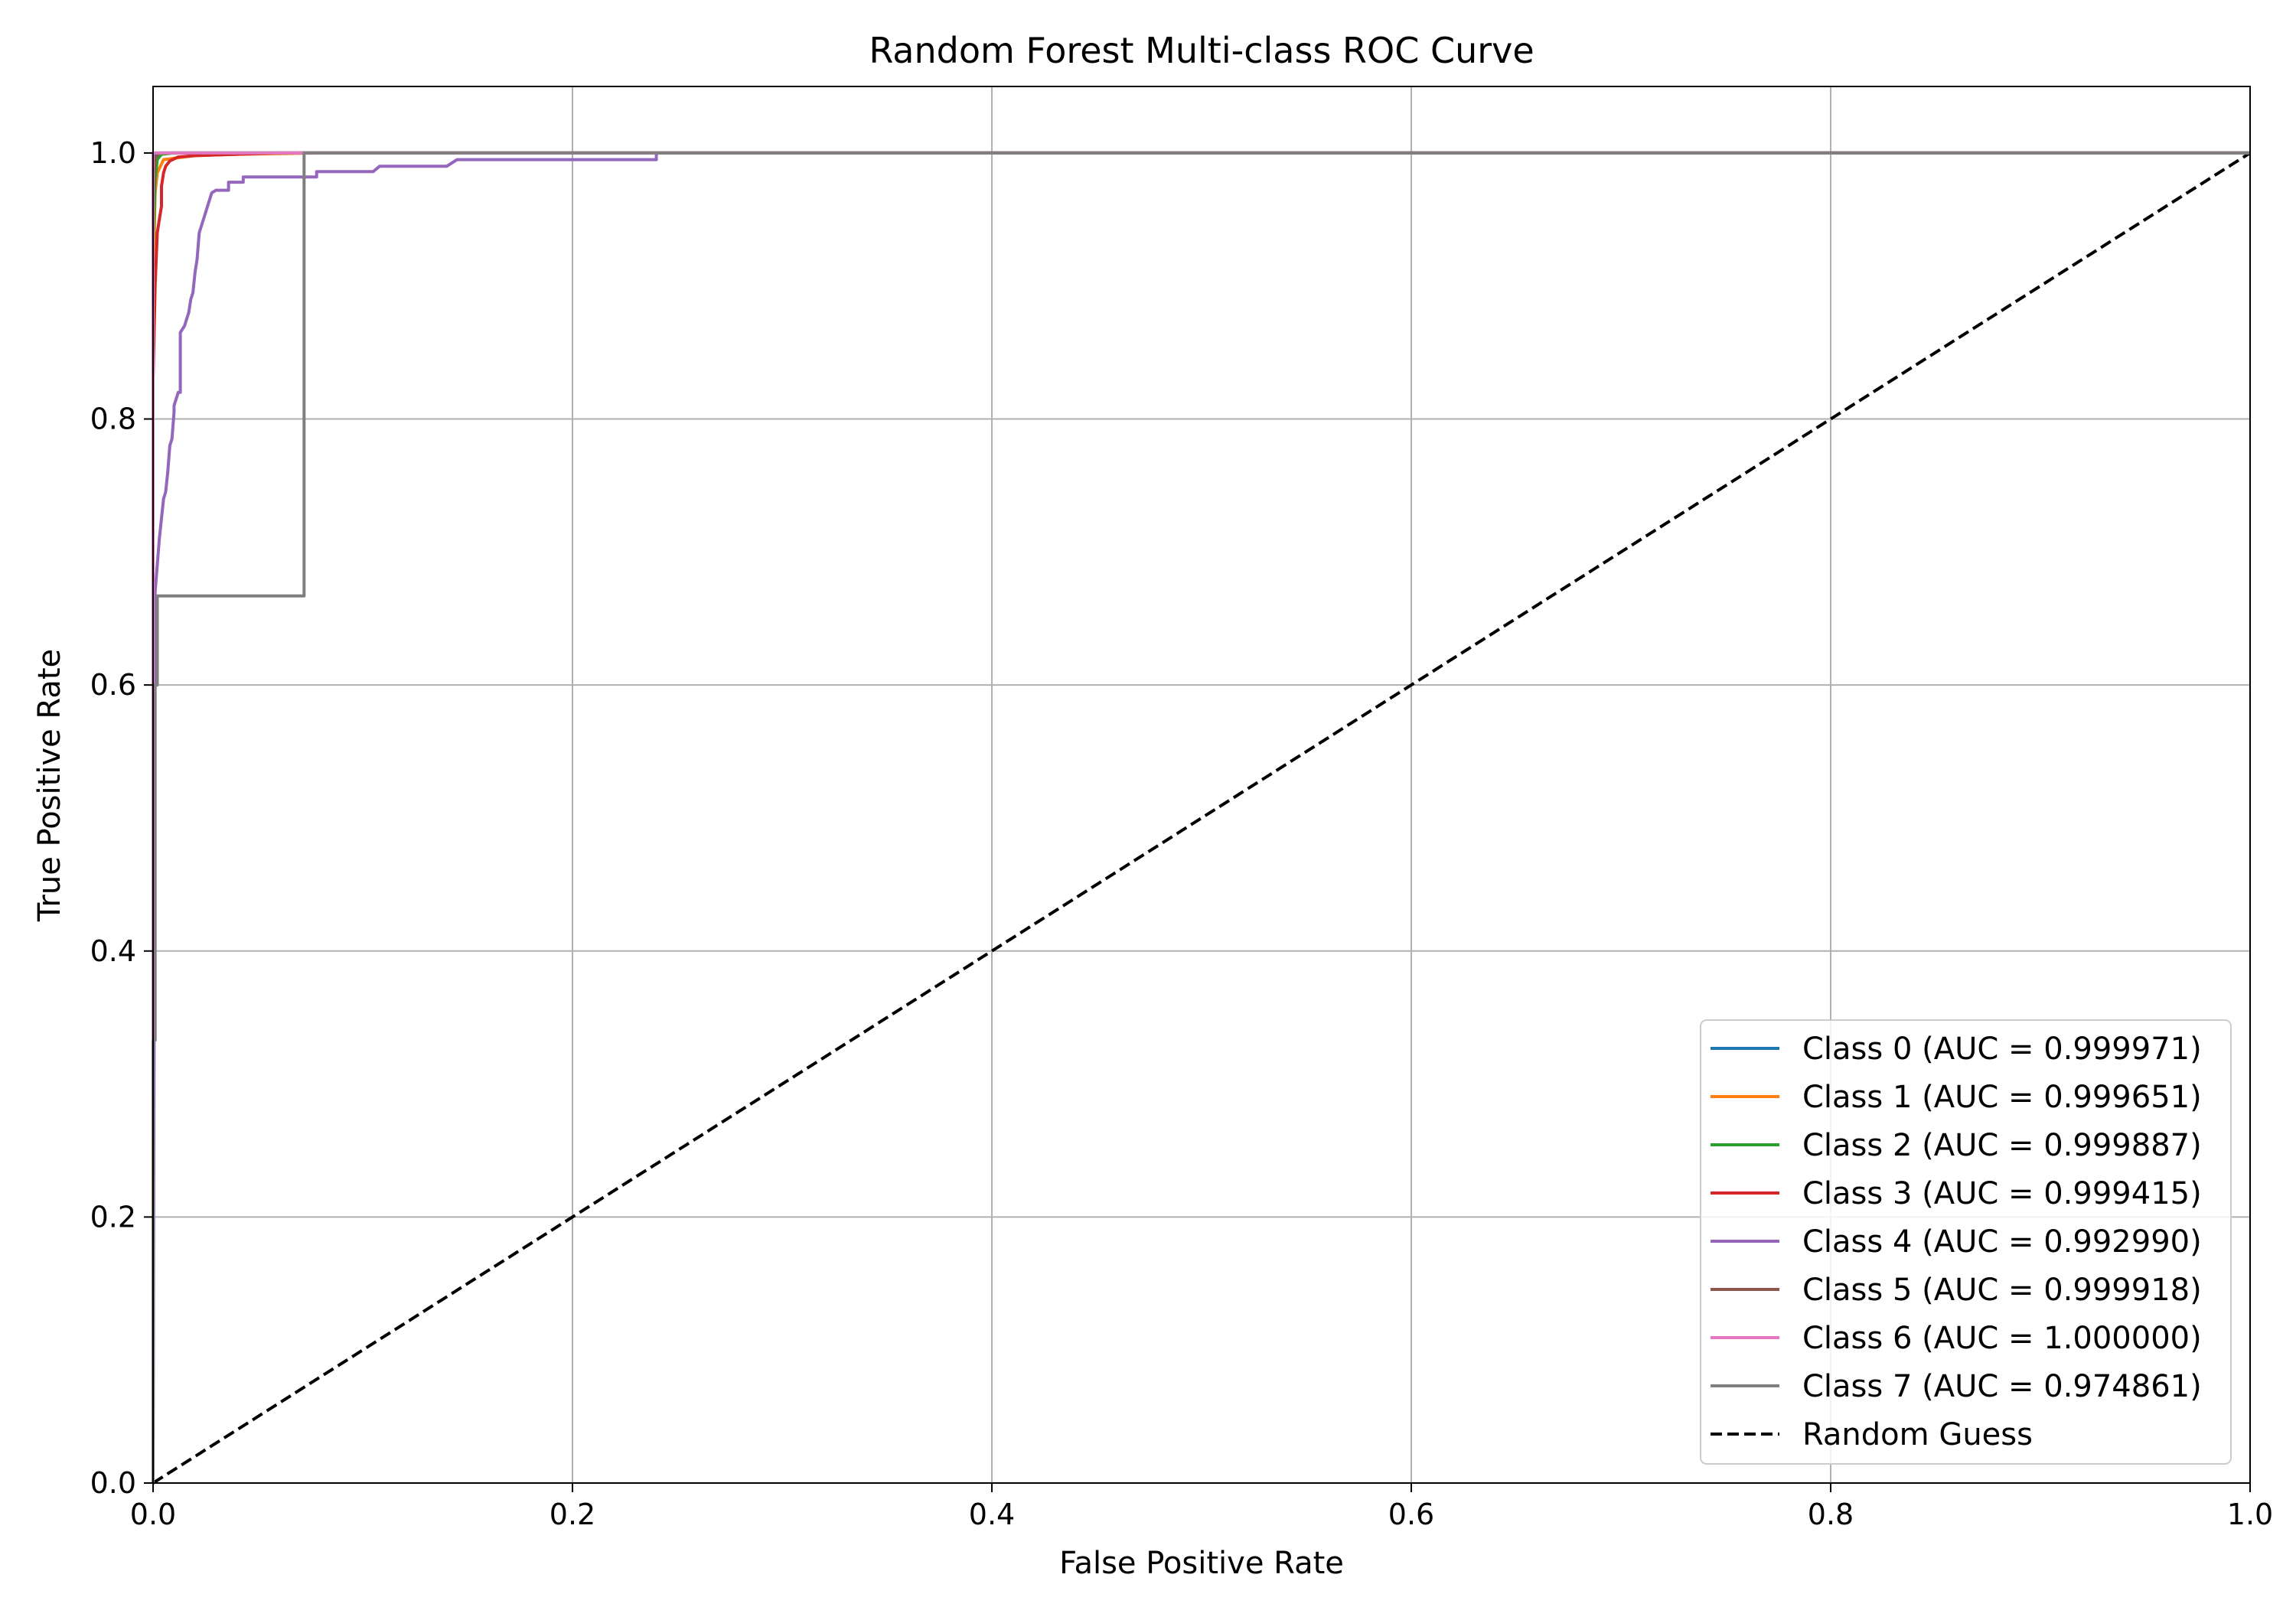 This screenshot has height=1607, width=2296. Describe the element at coordinates (113, 685) in the screenshot. I see `y-tick-label: 0.6` at that location.